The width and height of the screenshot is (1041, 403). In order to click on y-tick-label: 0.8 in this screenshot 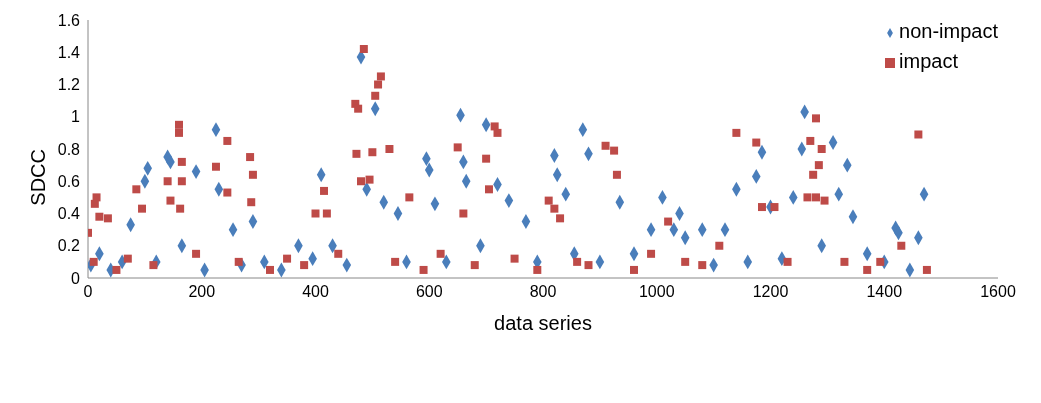, I will do `click(69, 149)`.